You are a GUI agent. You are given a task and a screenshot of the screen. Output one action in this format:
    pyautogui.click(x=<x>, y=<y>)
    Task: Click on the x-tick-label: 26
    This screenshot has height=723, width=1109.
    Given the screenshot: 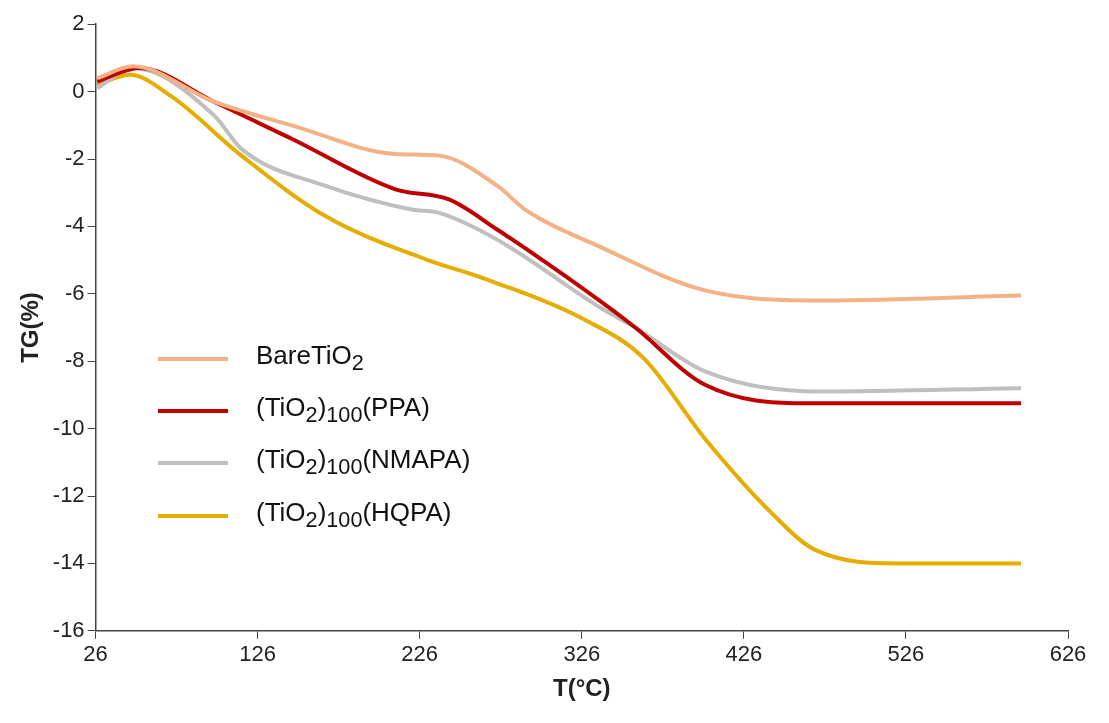 What is the action you would take?
    pyautogui.click(x=95, y=654)
    